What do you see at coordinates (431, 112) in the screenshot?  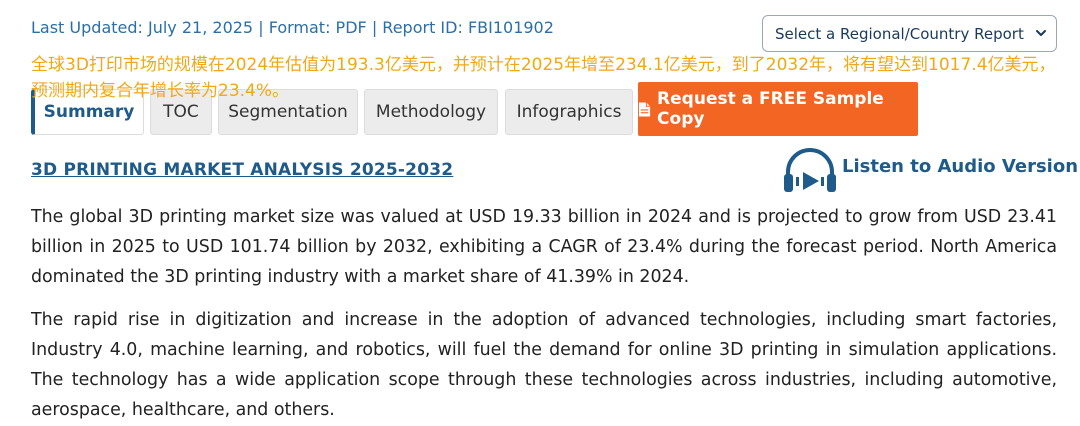 I see `tab-methodology: Methodology` at bounding box center [431, 112].